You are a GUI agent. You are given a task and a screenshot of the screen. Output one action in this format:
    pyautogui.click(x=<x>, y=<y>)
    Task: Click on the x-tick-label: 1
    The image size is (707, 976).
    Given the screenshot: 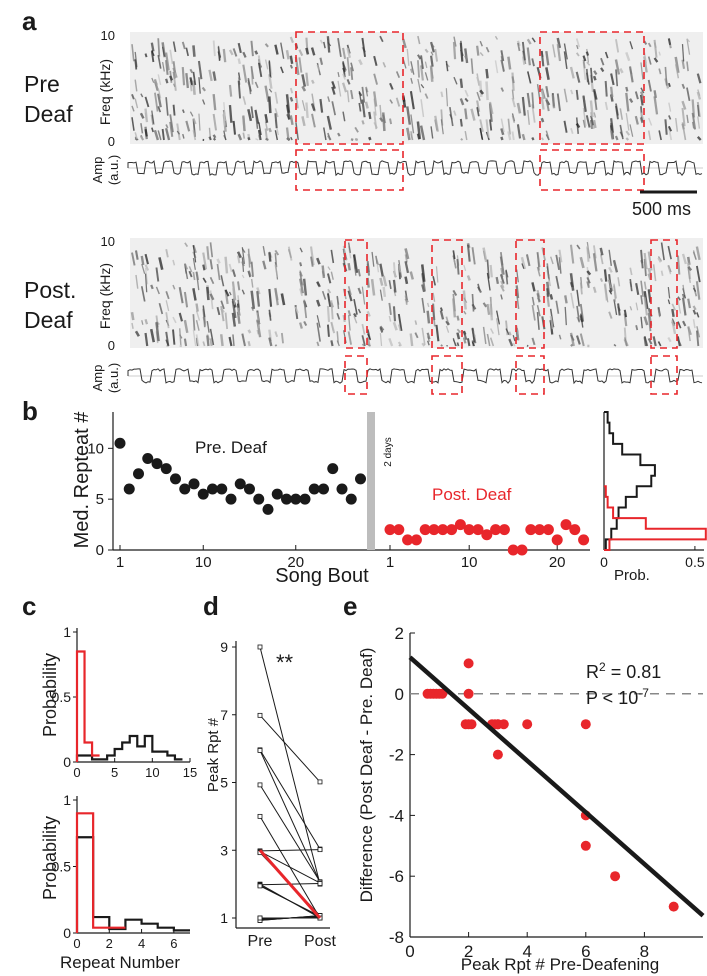 What is the action you would take?
    pyautogui.click(x=120, y=562)
    